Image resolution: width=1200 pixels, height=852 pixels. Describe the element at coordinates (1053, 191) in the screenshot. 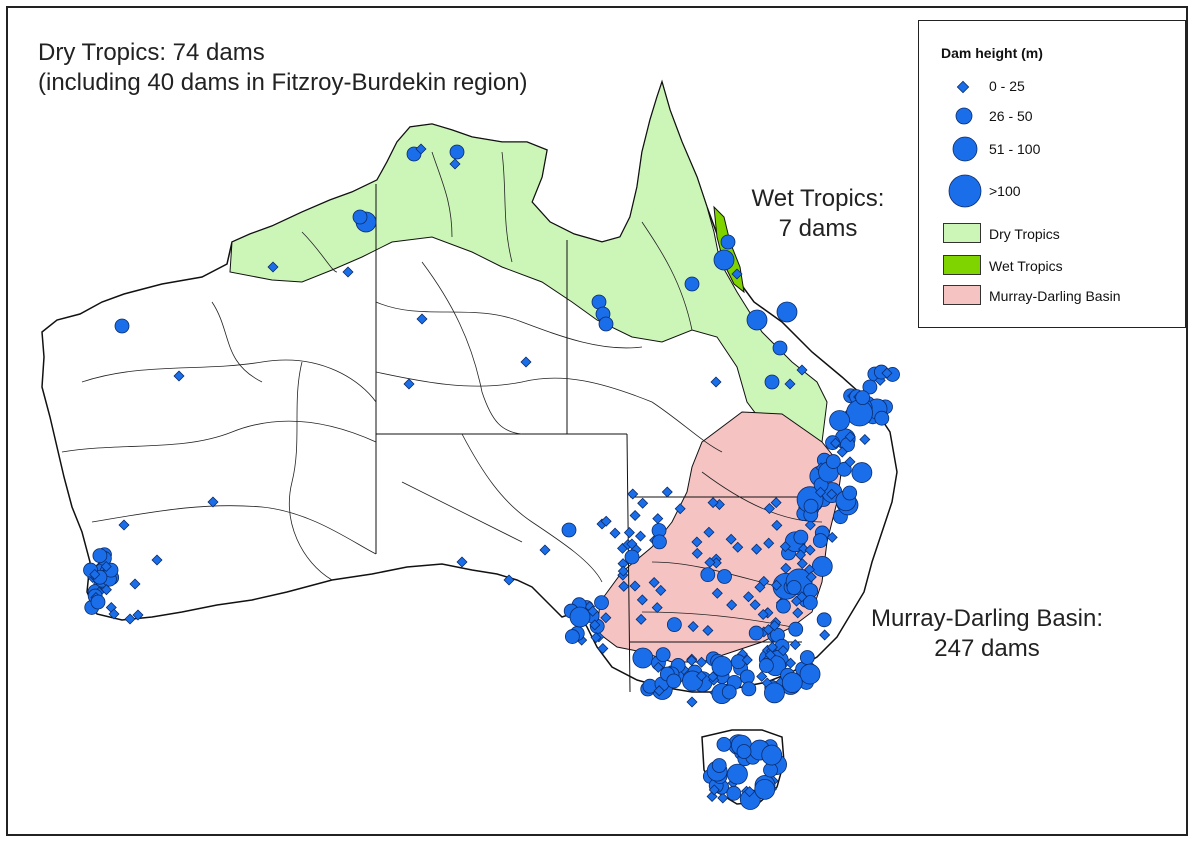

I see `legend-size-over-100: >100` at that location.